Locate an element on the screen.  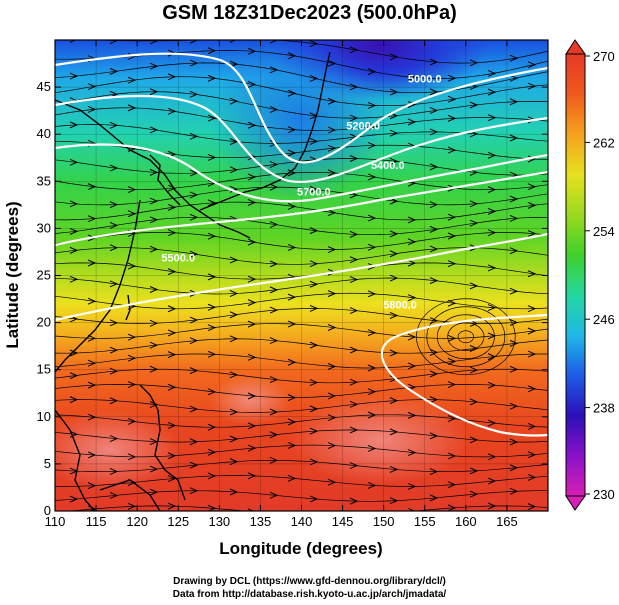
colorbar-ticks: 270 262 254 246 238 230 is located at coordinates (600, 275).